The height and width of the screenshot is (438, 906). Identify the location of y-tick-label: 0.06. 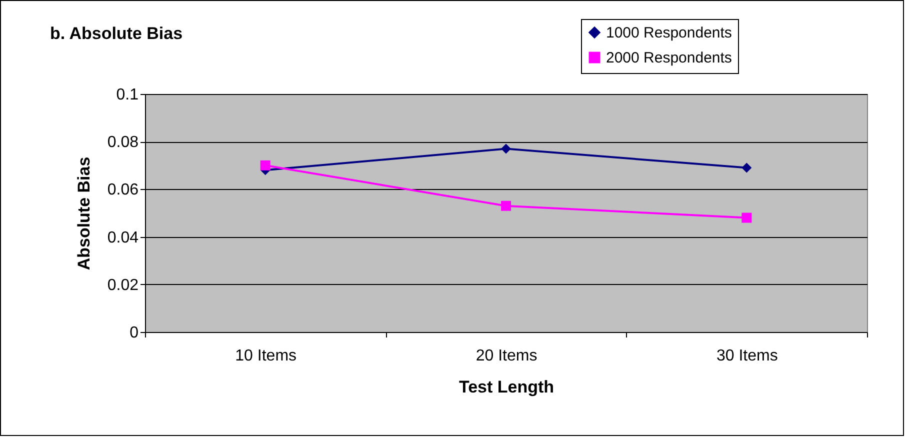
(123, 190).